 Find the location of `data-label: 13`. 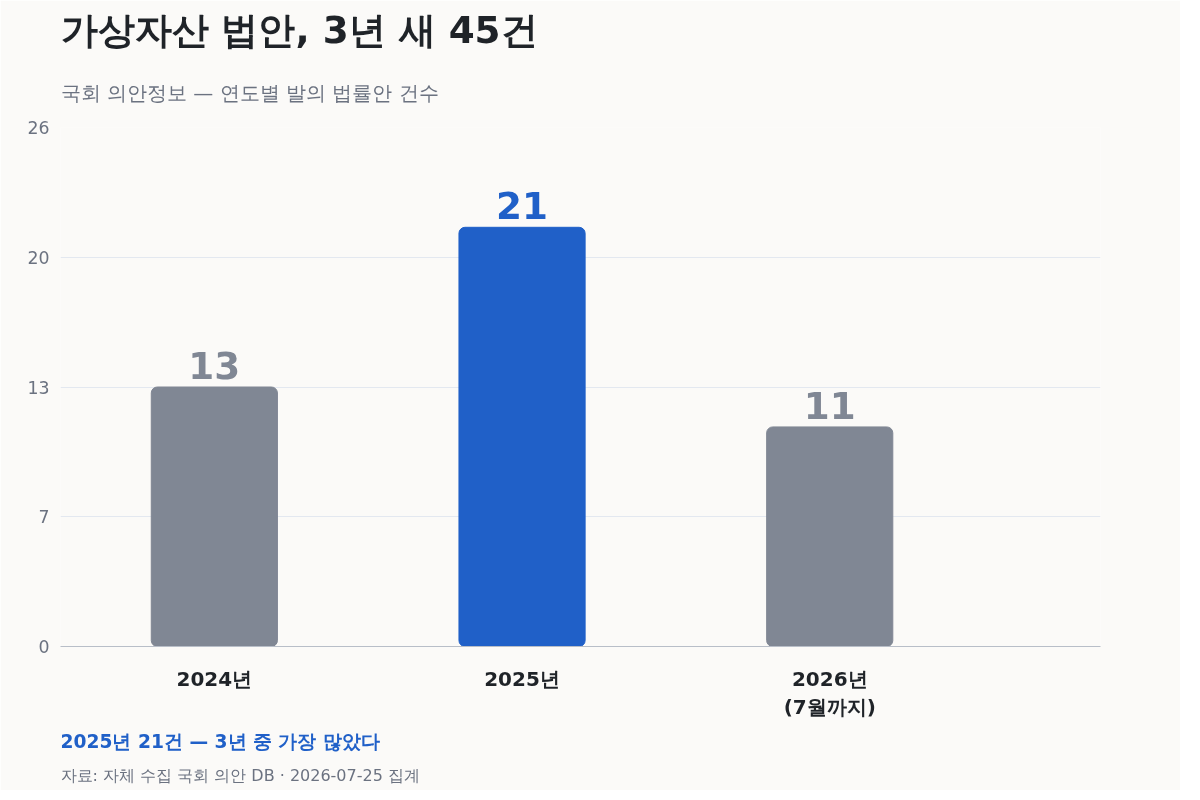

data-label: 13 is located at coordinates (214, 366).